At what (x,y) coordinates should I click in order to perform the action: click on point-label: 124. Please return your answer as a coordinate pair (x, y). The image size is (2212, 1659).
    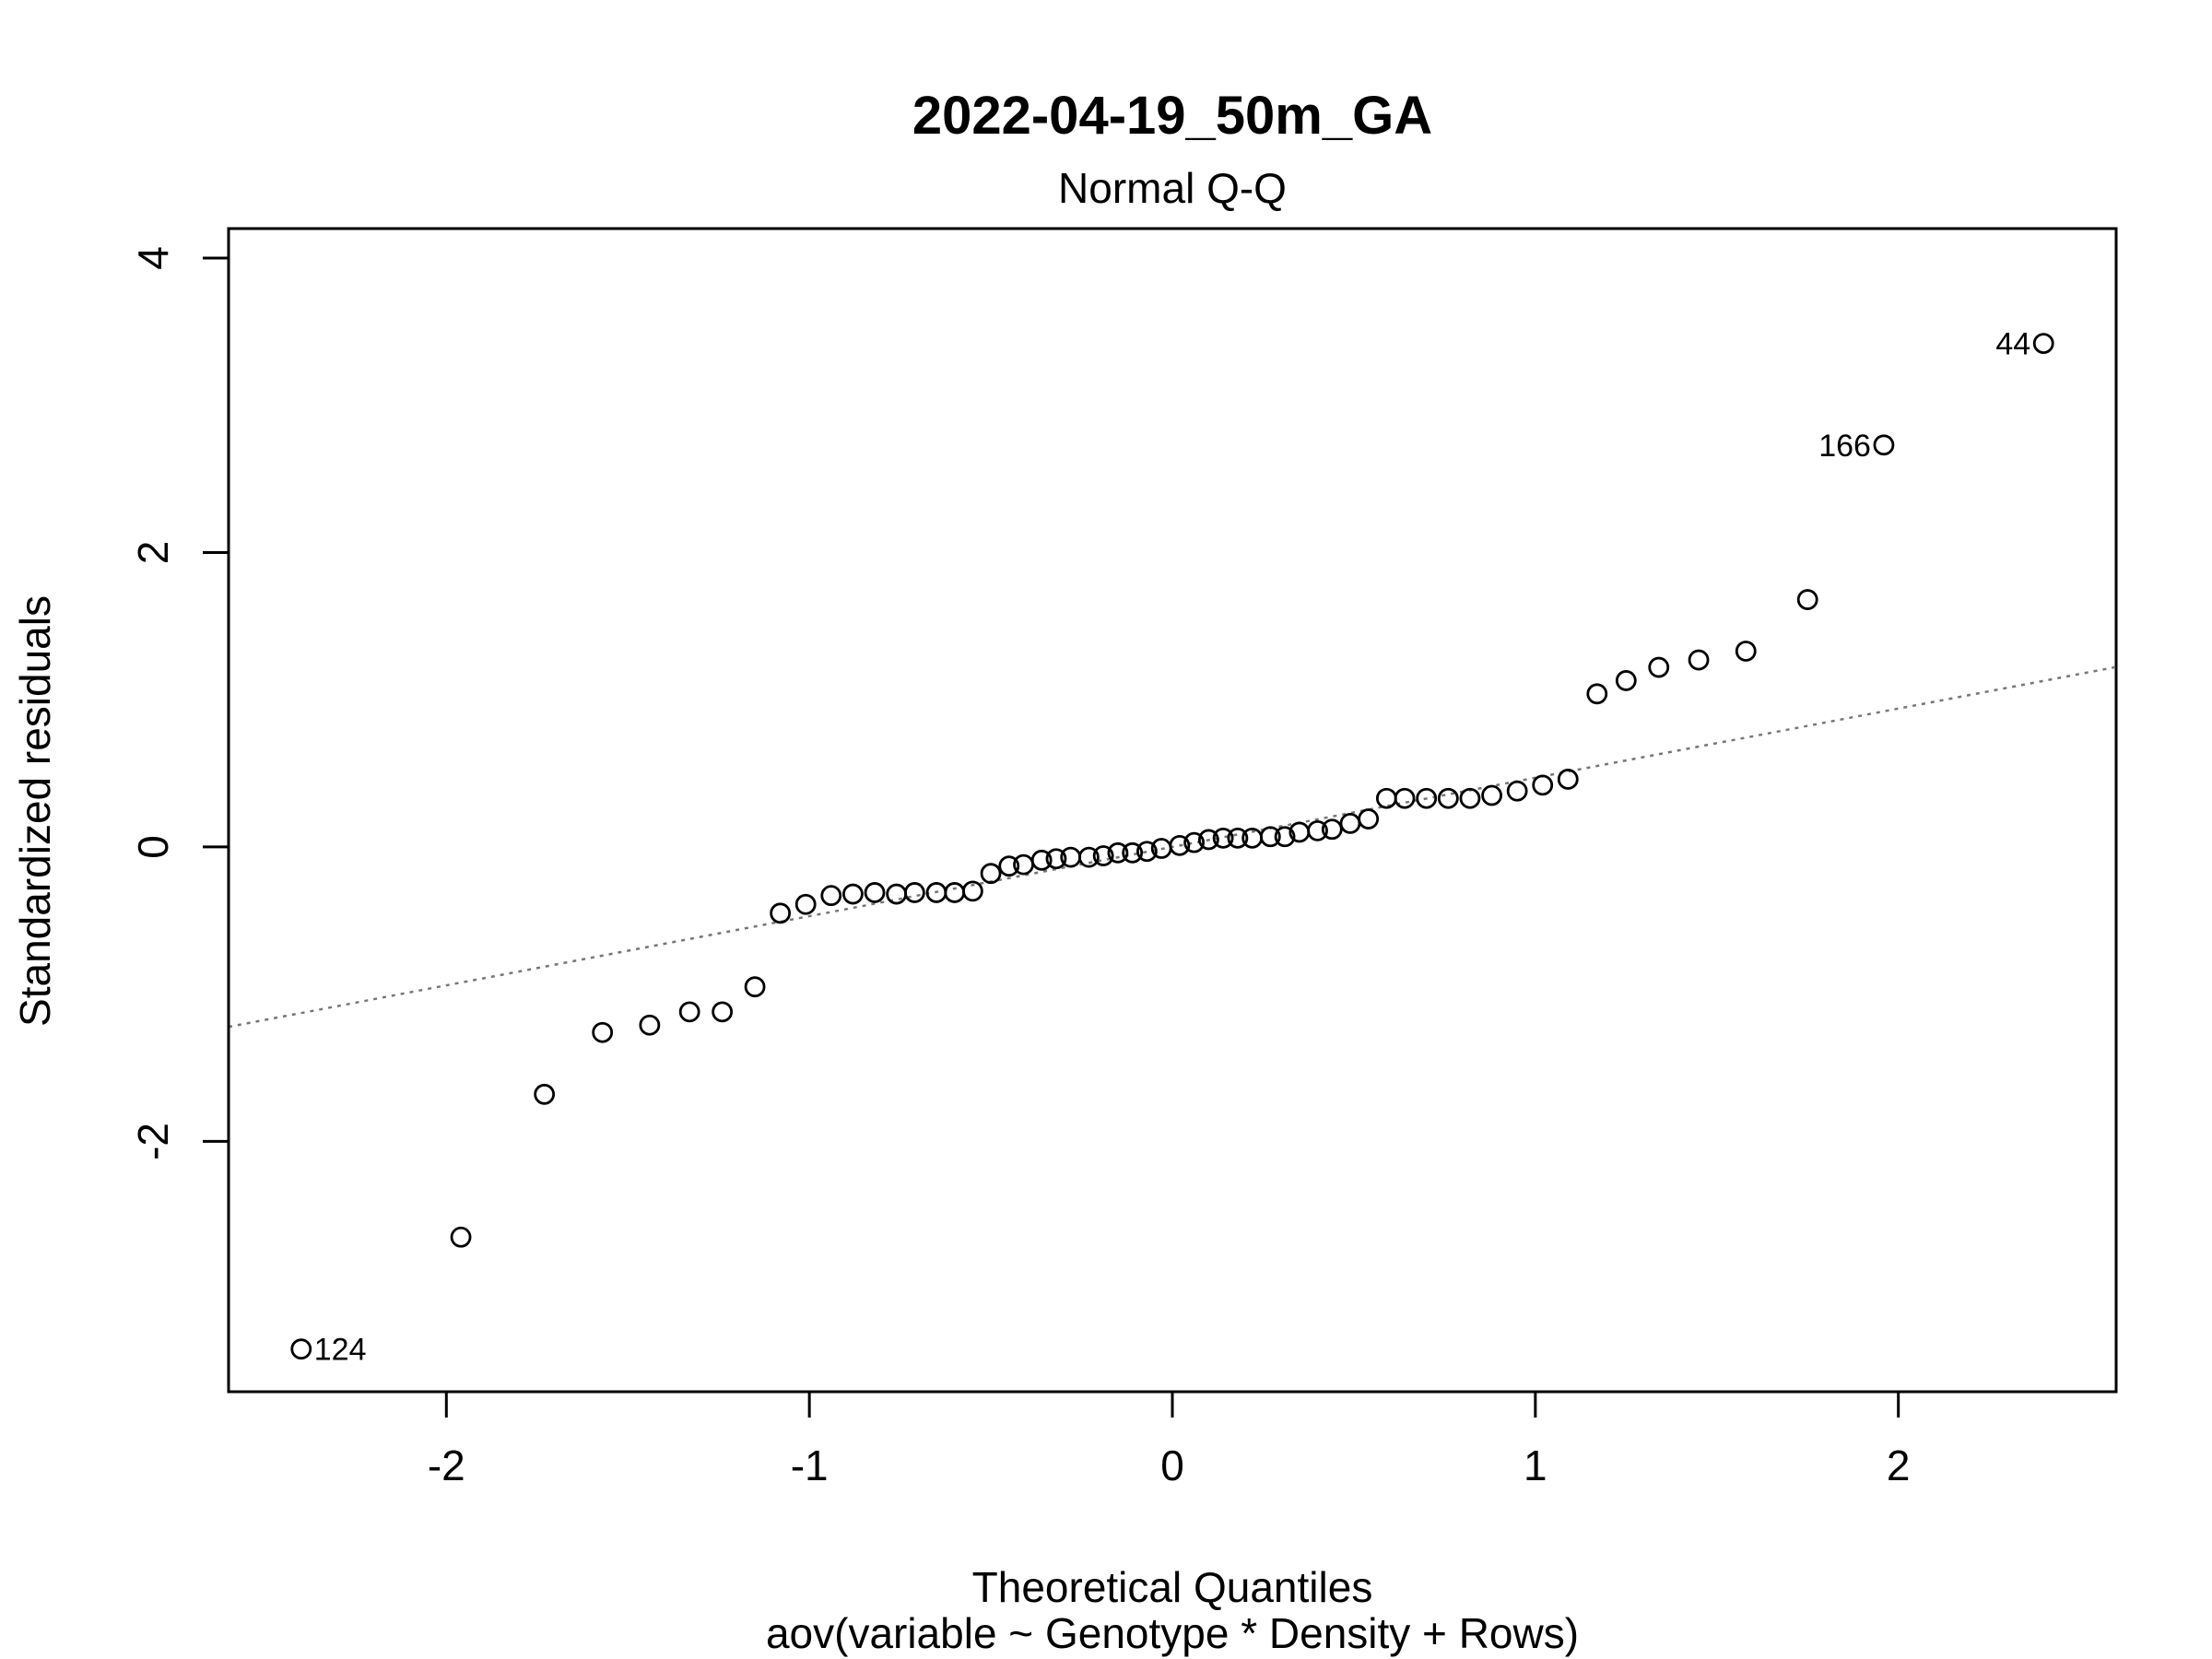
    Looking at the image, I should click on (340, 1350).